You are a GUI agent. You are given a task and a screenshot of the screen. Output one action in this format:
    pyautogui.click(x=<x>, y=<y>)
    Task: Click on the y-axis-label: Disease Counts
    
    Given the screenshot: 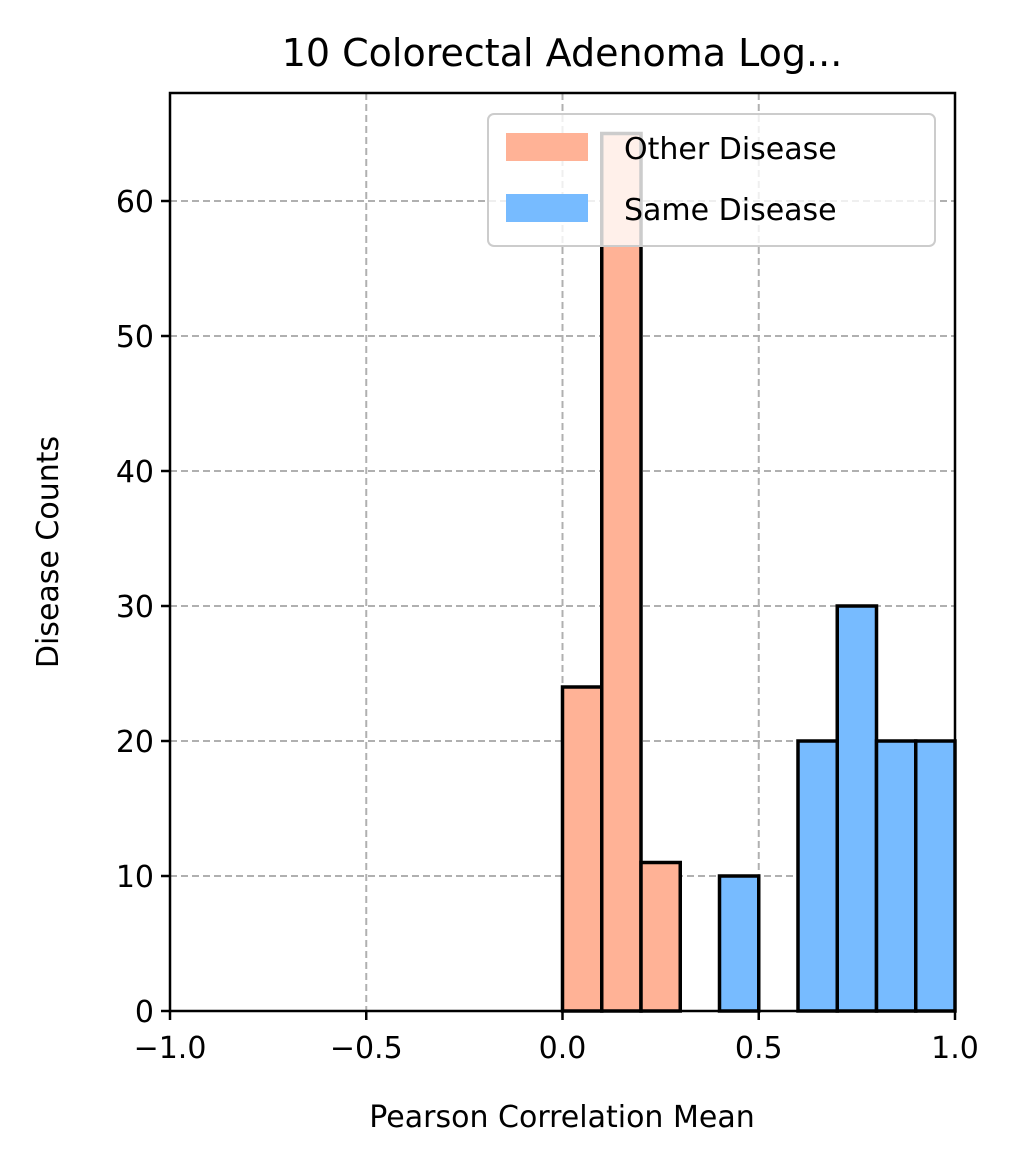 What is the action you would take?
    pyautogui.click(x=48, y=552)
    